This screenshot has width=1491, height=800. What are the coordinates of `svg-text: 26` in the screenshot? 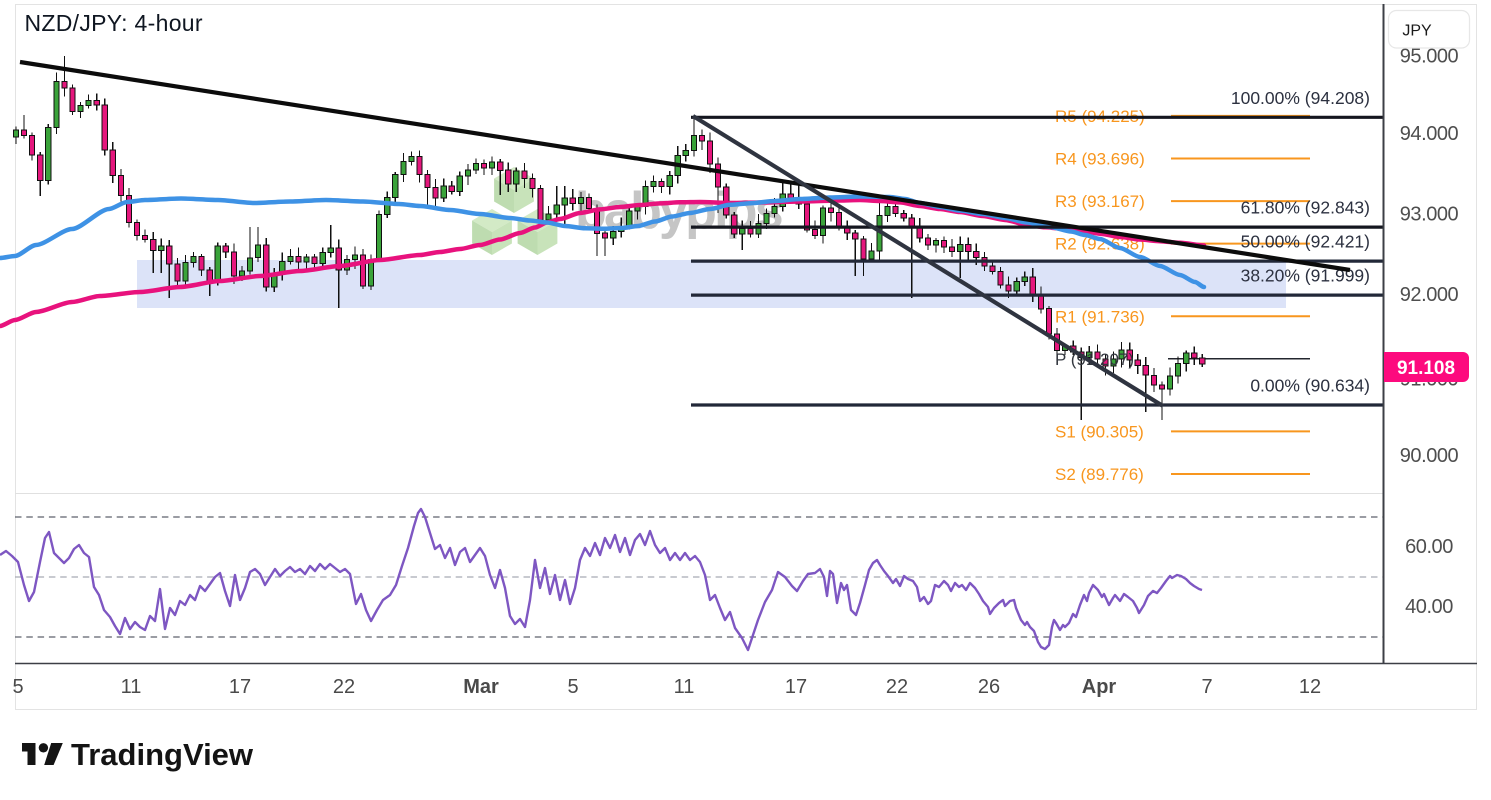 It's located at (989, 687).